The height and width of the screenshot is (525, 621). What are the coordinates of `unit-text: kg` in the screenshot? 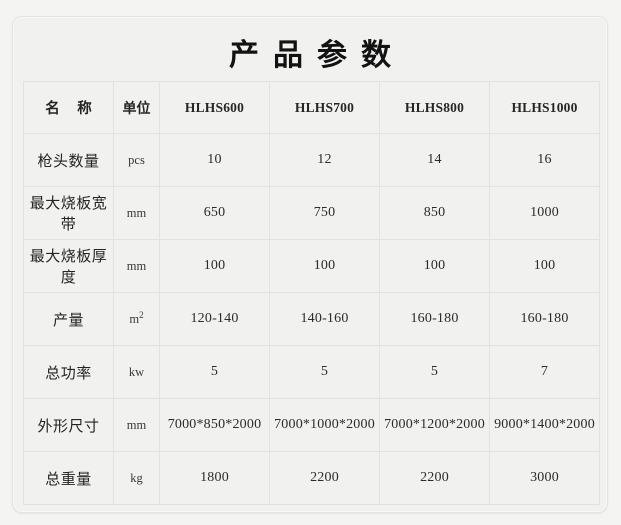 It's located at (136, 477).